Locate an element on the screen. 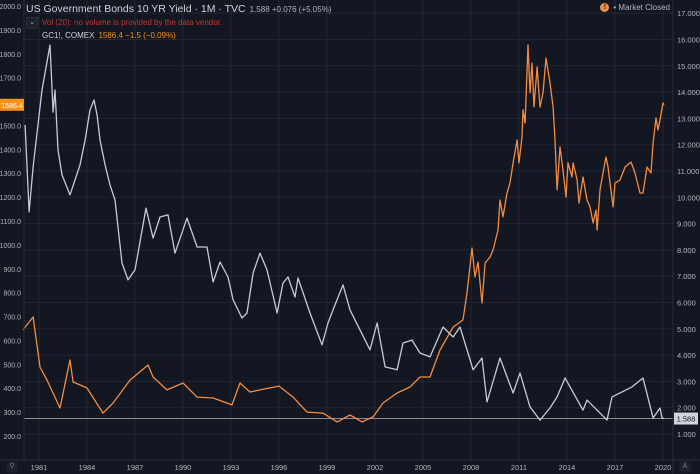  x-axis-tick-label: 1987 is located at coordinates (135, 467).